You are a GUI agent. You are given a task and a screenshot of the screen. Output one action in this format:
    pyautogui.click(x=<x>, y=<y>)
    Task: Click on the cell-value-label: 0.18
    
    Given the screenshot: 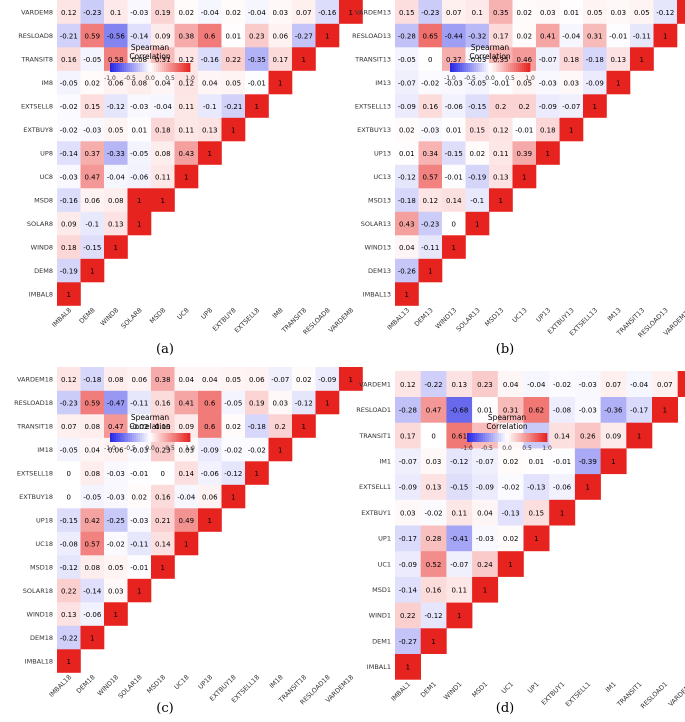 What is the action you would take?
    pyautogui.click(x=69, y=248)
    